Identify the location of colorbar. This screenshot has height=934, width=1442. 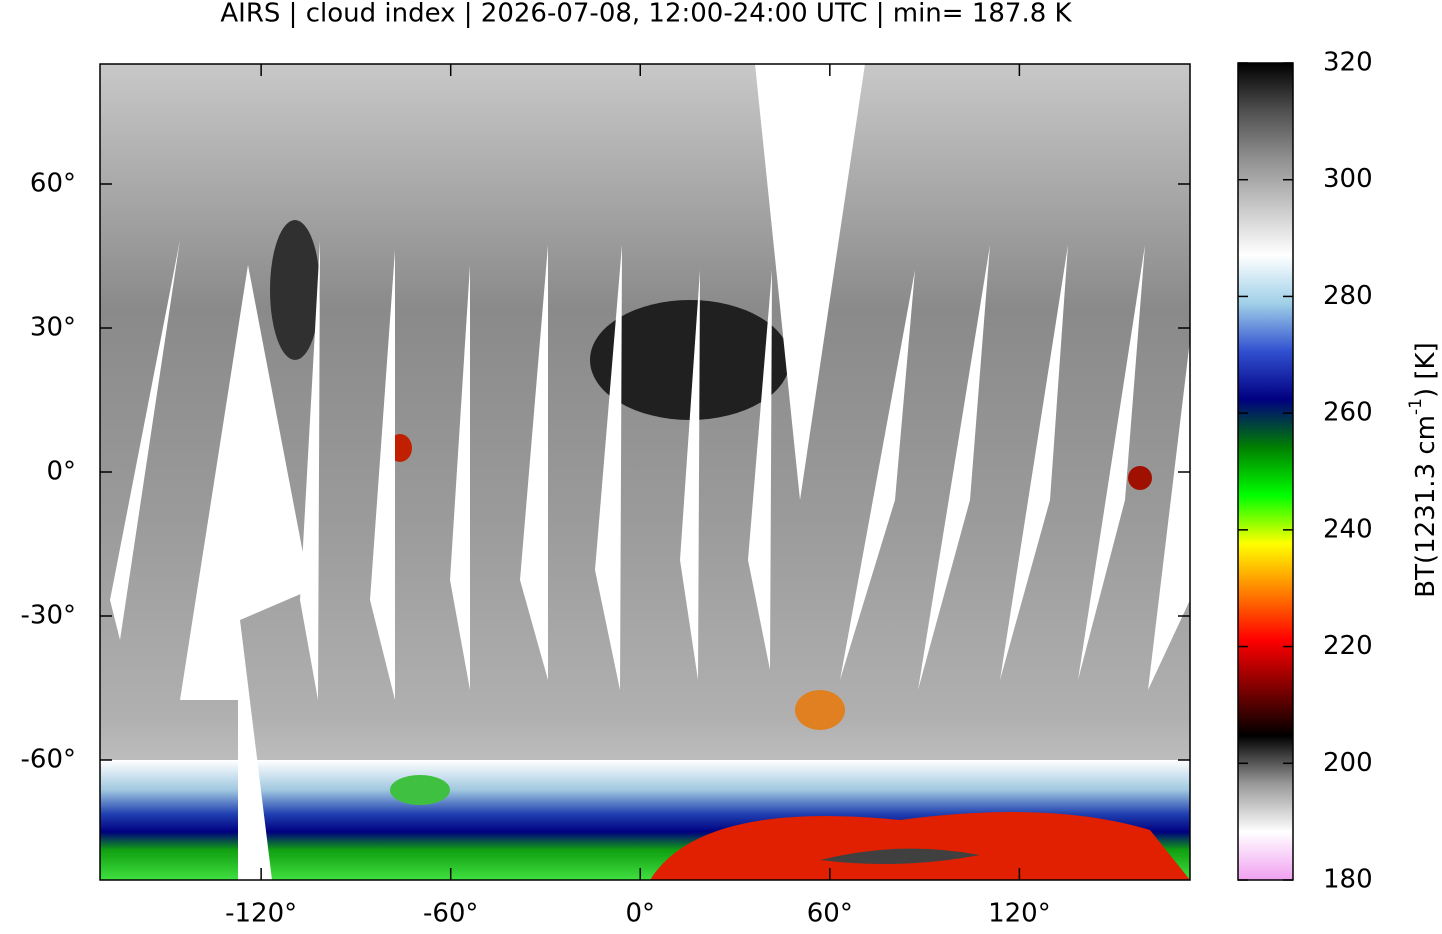
(1265, 471).